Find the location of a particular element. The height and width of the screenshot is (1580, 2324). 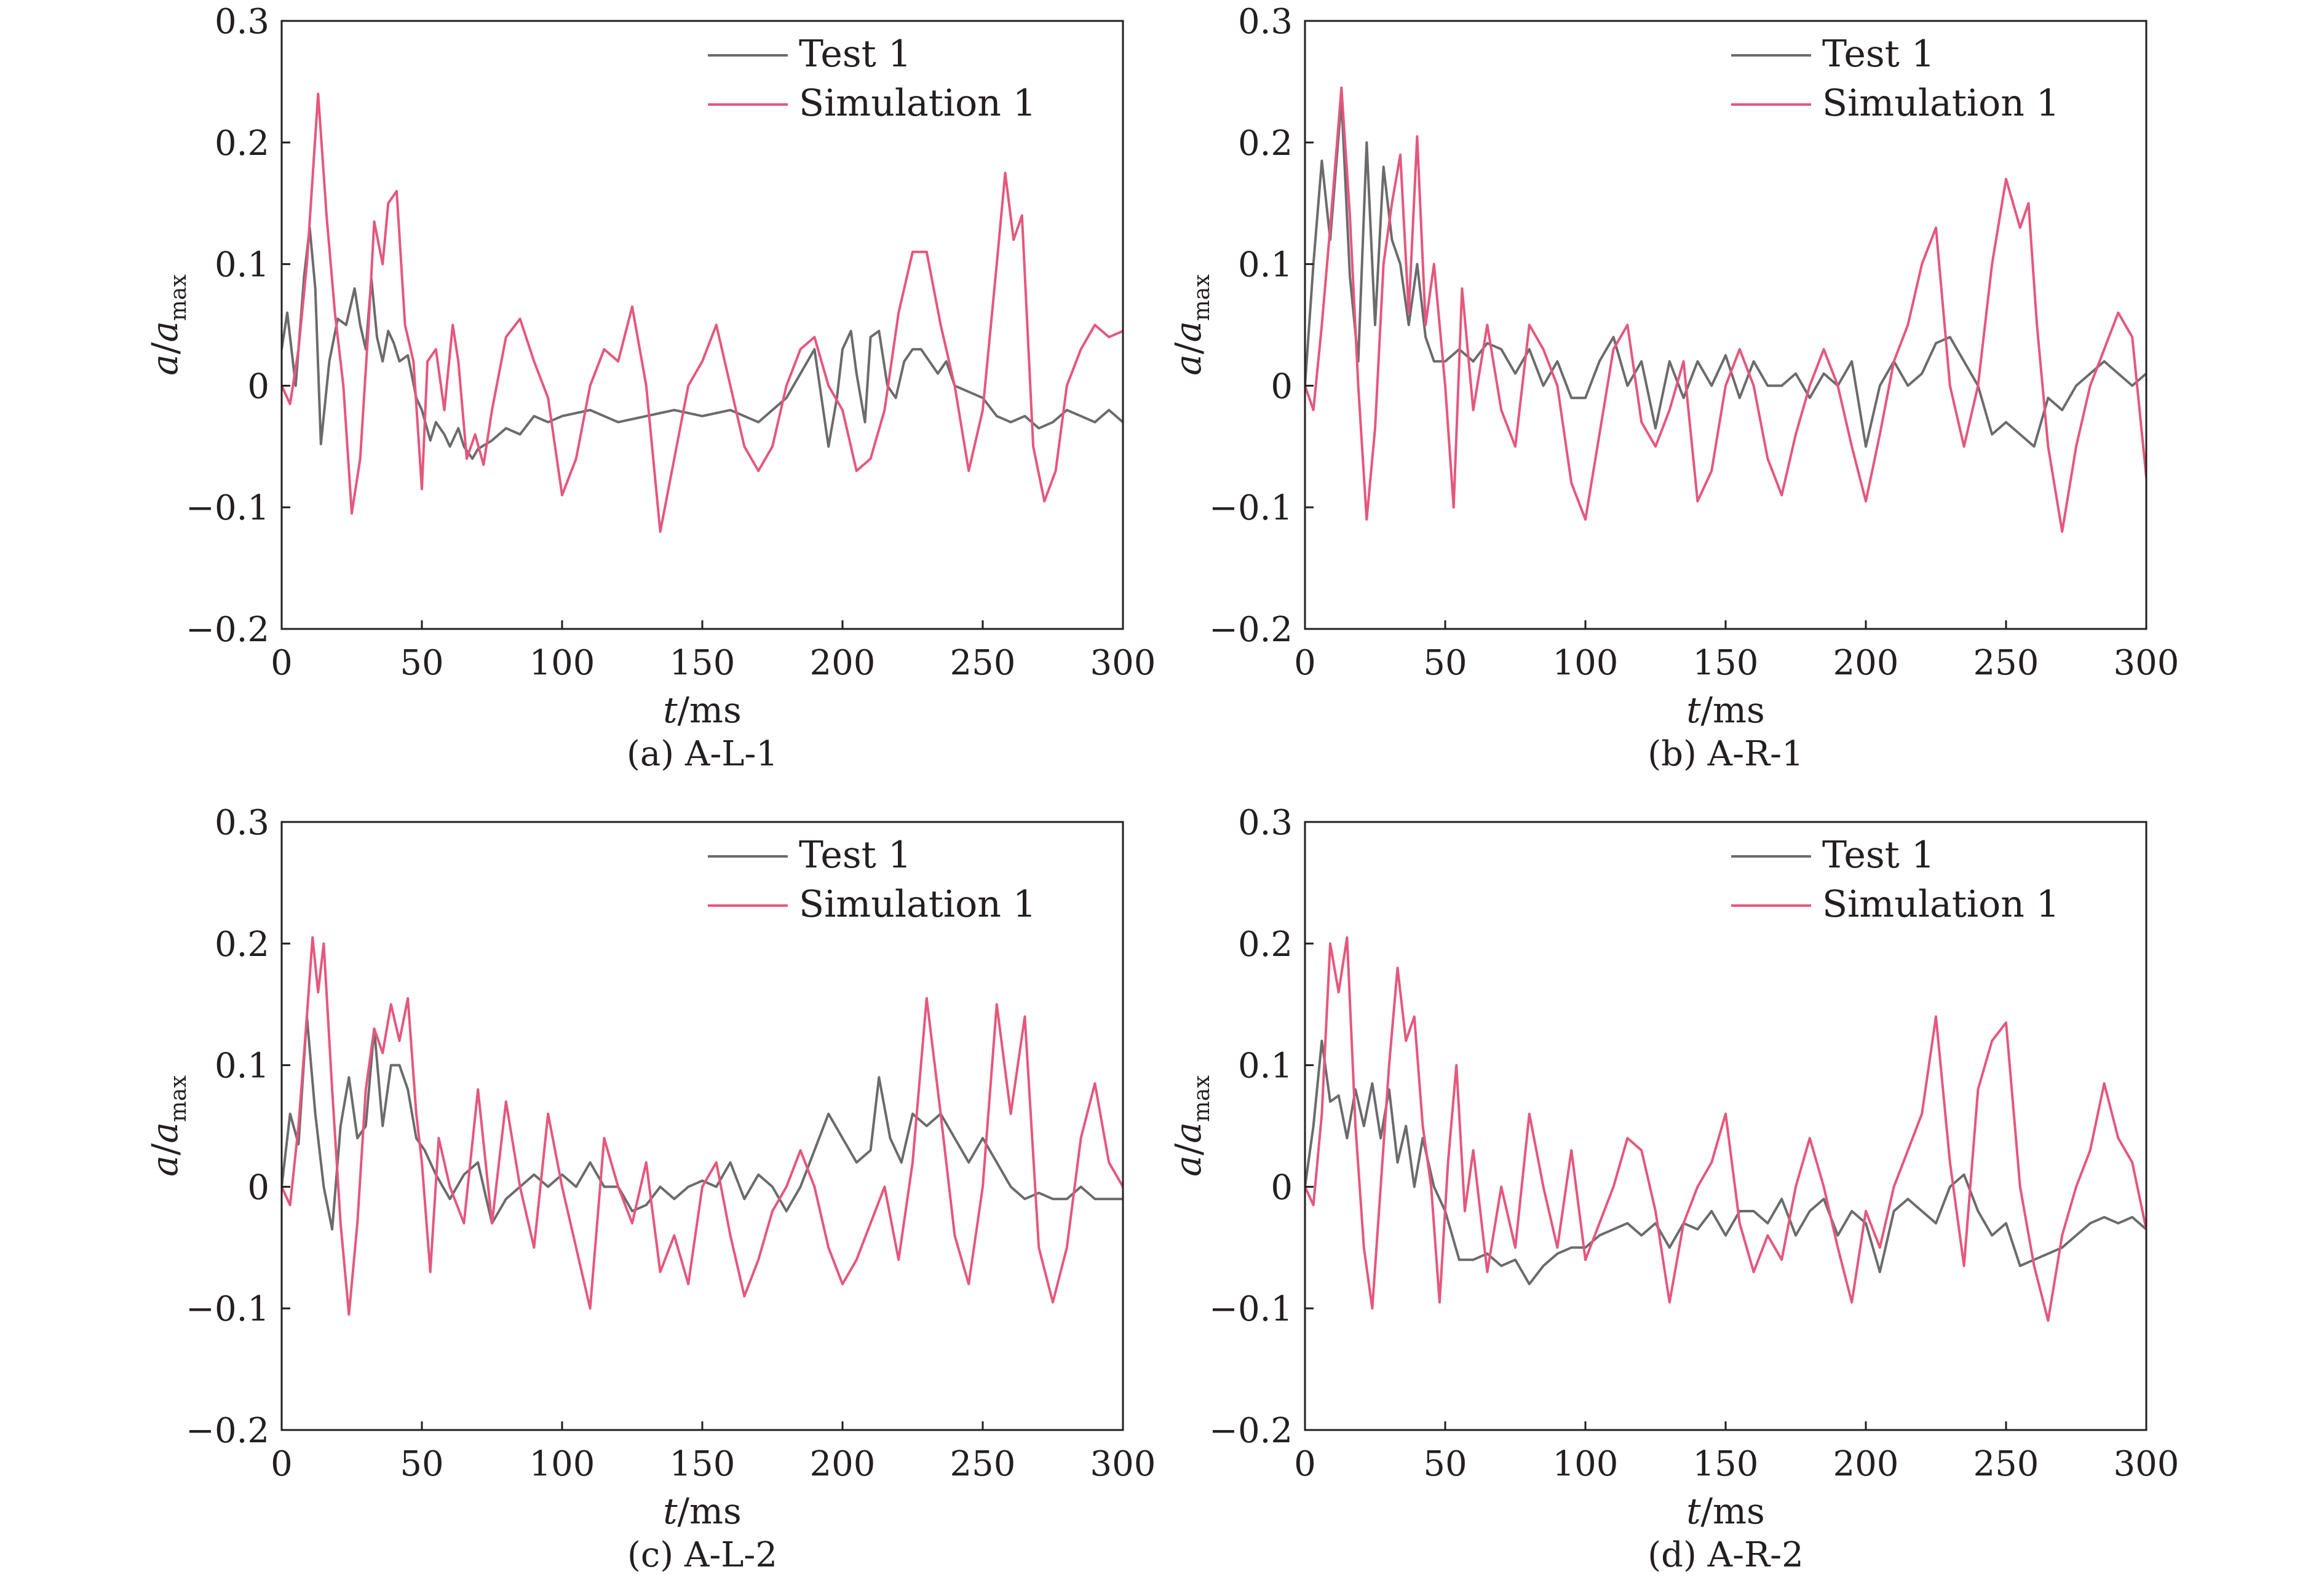

panel-caption: (b) A-R-1 is located at coordinates (1726, 754).